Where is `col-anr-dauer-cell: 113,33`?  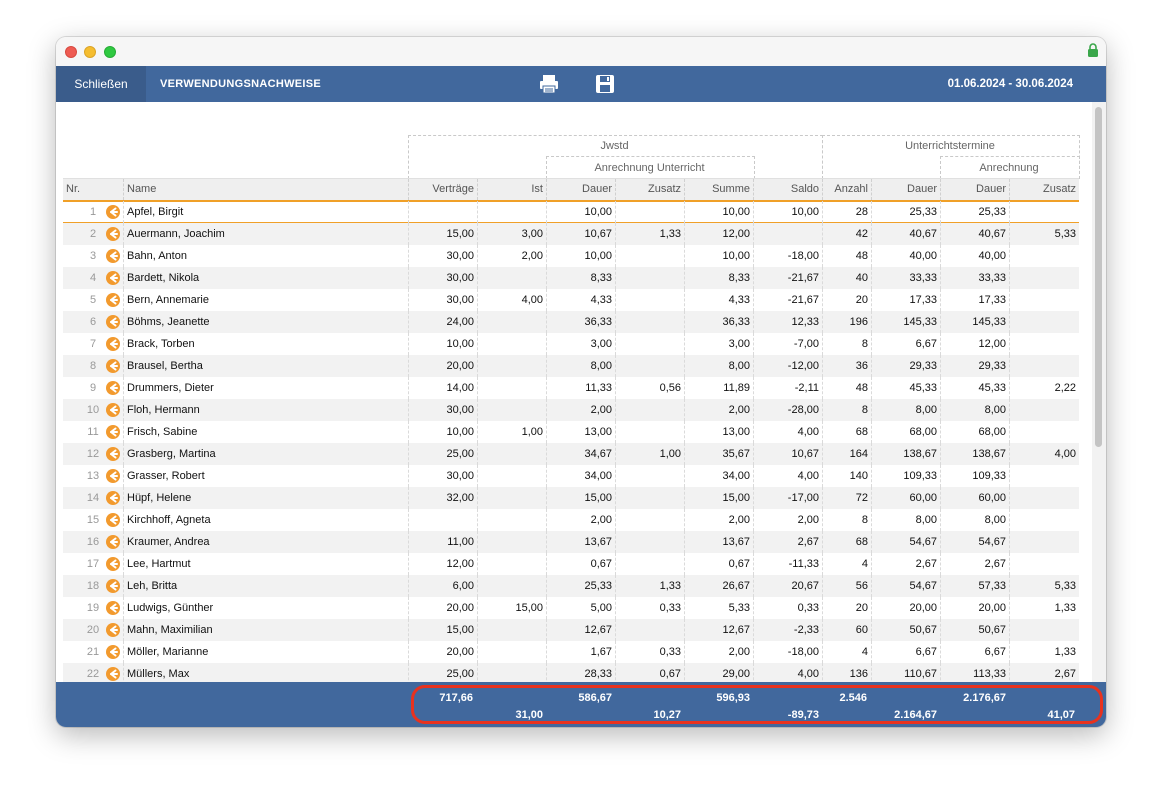
col-anr-dauer-cell: 113,33 is located at coordinates (974, 674).